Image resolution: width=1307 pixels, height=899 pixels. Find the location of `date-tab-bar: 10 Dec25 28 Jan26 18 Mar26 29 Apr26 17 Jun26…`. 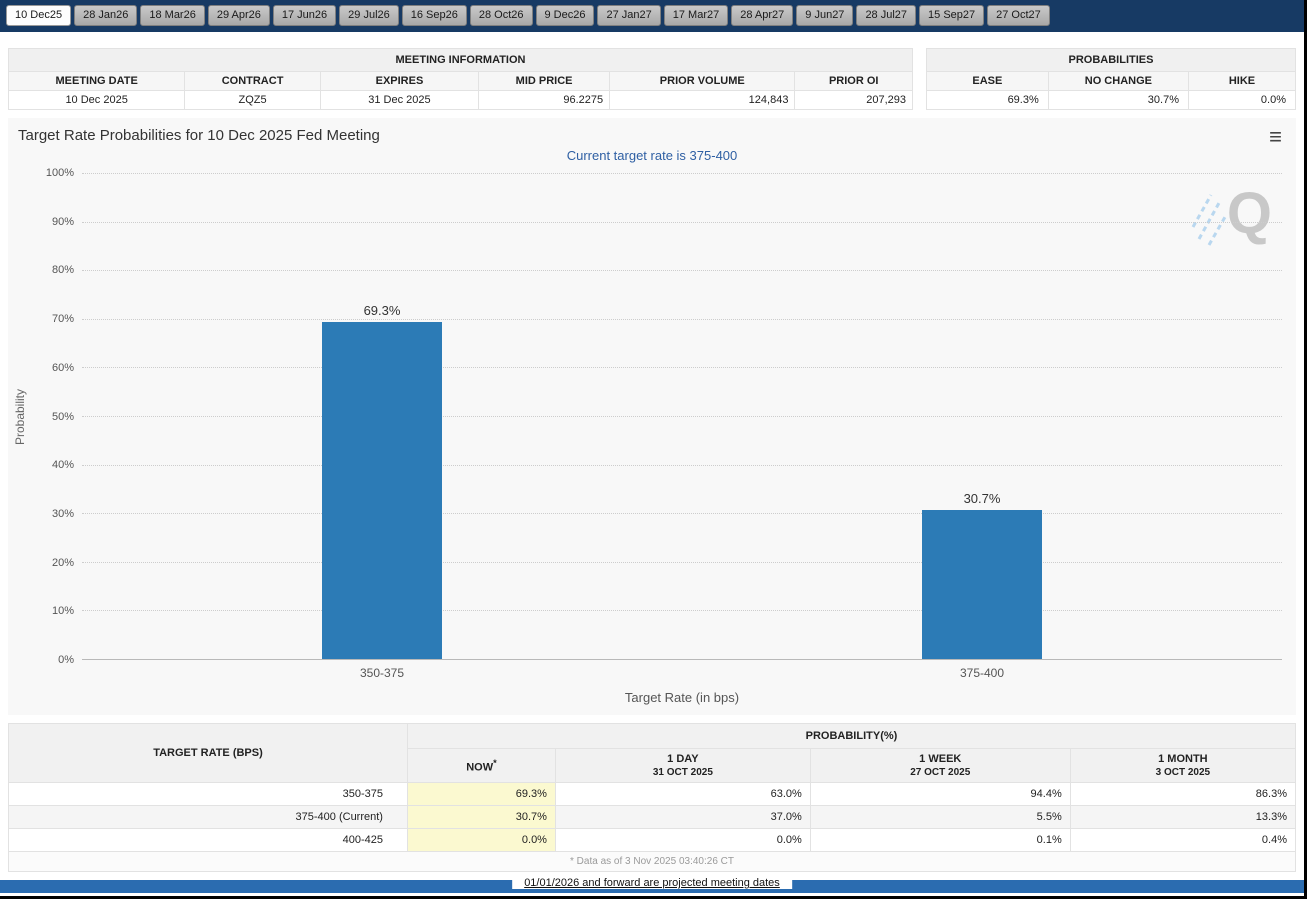

date-tab-bar: 10 Dec25 28 Jan26 18 Mar26 29 Apr26 17 Jun26… is located at coordinates (652, 16).